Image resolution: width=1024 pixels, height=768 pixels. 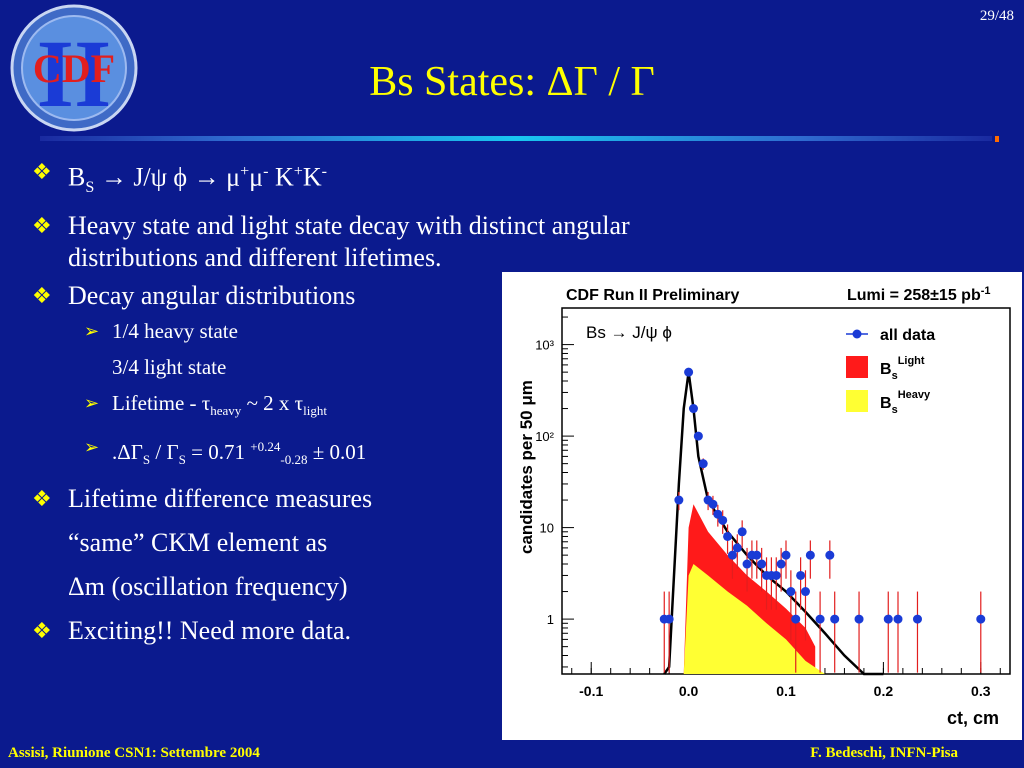 I want to click on logo-numeral: II, so click(x=74, y=73).